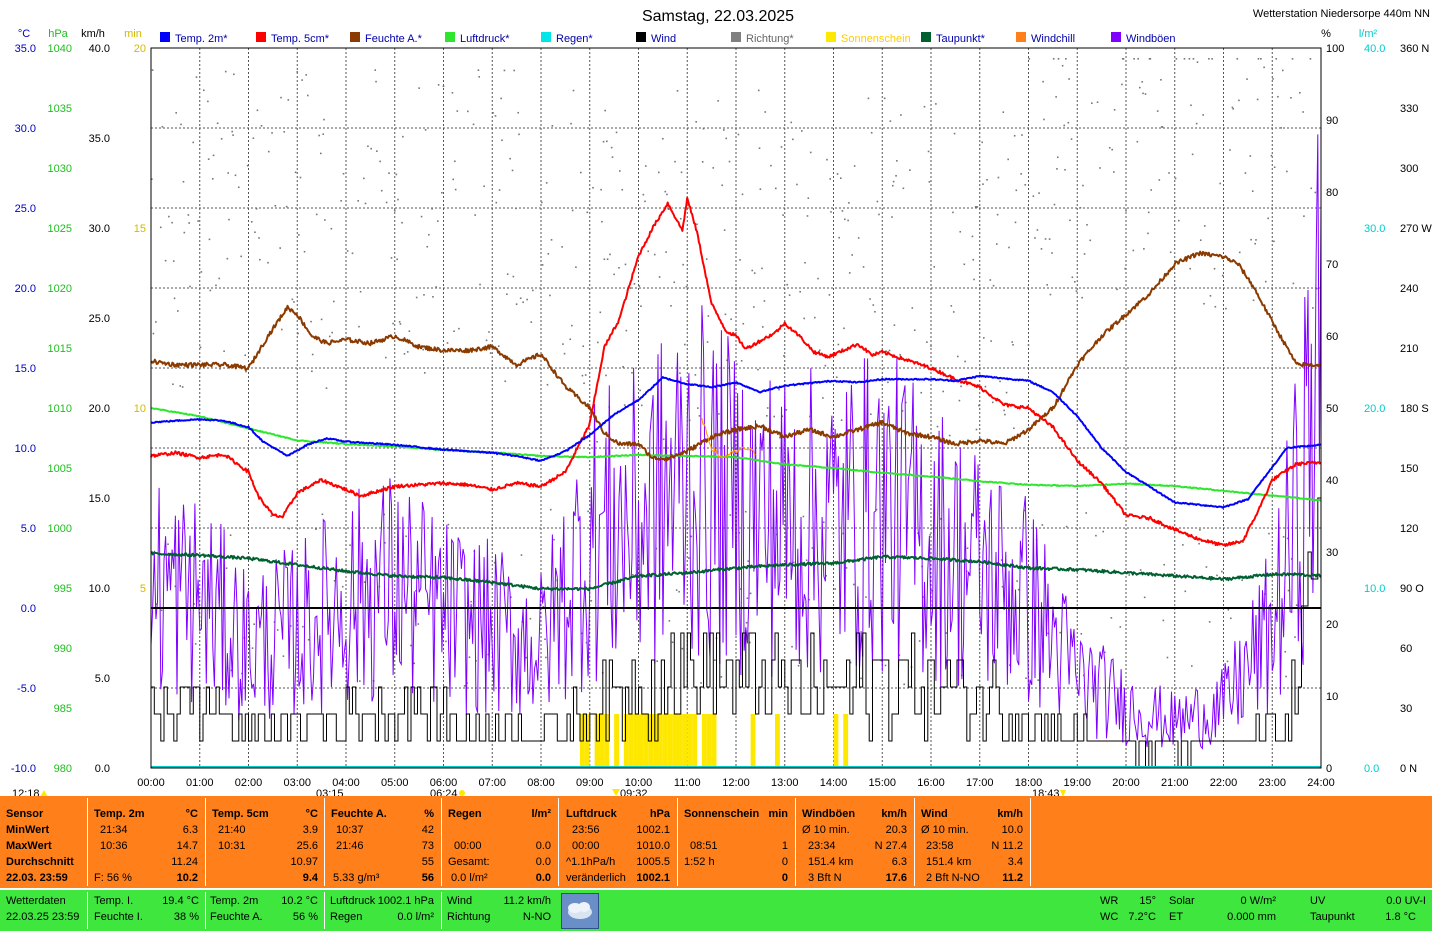  I want to click on legend-swatch, so click(736, 37).